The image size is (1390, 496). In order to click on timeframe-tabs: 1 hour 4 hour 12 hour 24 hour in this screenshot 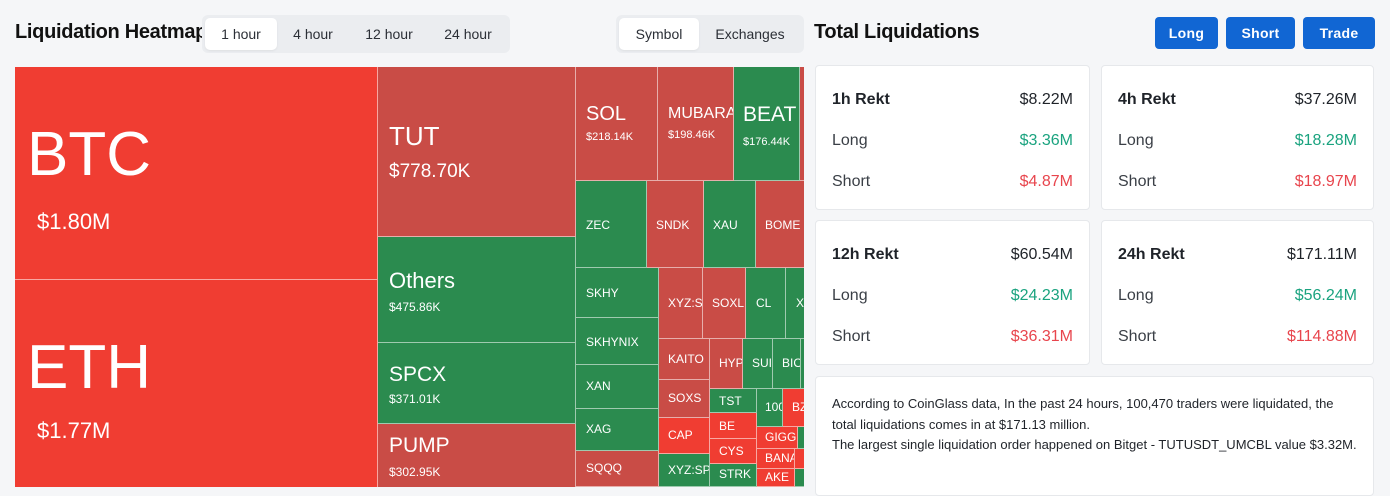, I will do `click(356, 34)`.